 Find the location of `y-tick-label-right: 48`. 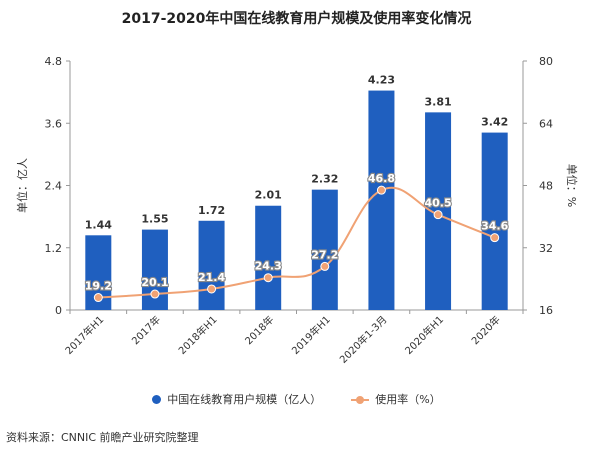

y-tick-label-right: 48 is located at coordinates (546, 186).